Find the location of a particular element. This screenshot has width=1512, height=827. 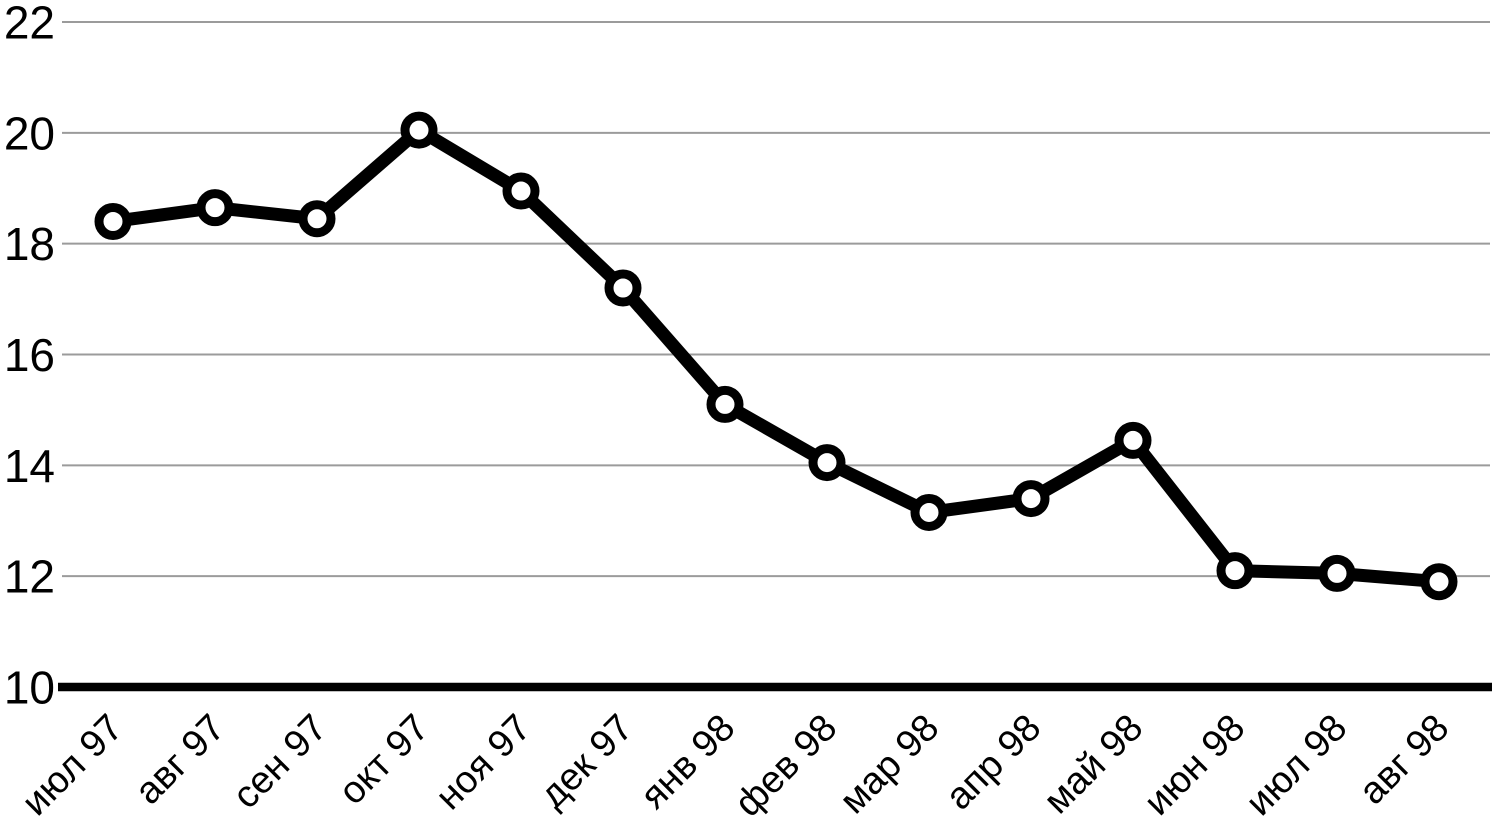

x-axis-tick-label: июл 98 is located at coordinates (1296, 765).